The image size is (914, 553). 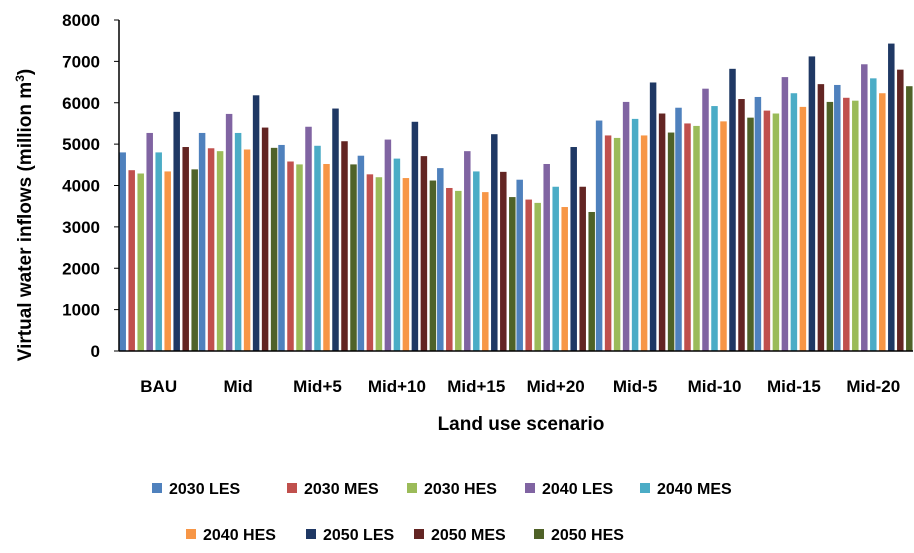 What do you see at coordinates (81, 61) in the screenshot?
I see `y-tick-label: 7000` at bounding box center [81, 61].